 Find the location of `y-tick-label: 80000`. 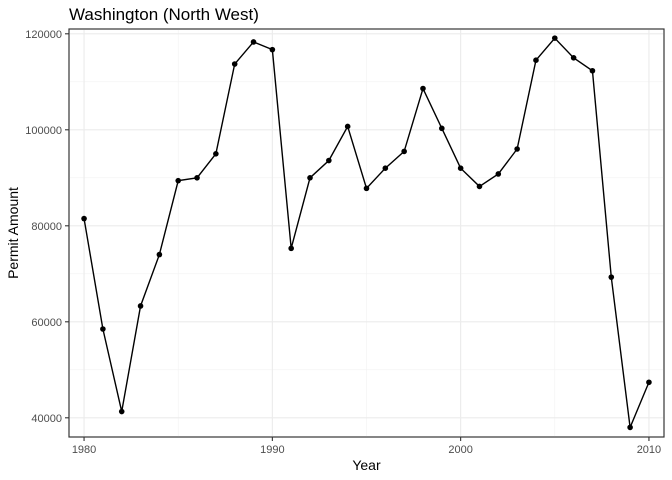

y-tick-label: 80000 is located at coordinates (46, 227).